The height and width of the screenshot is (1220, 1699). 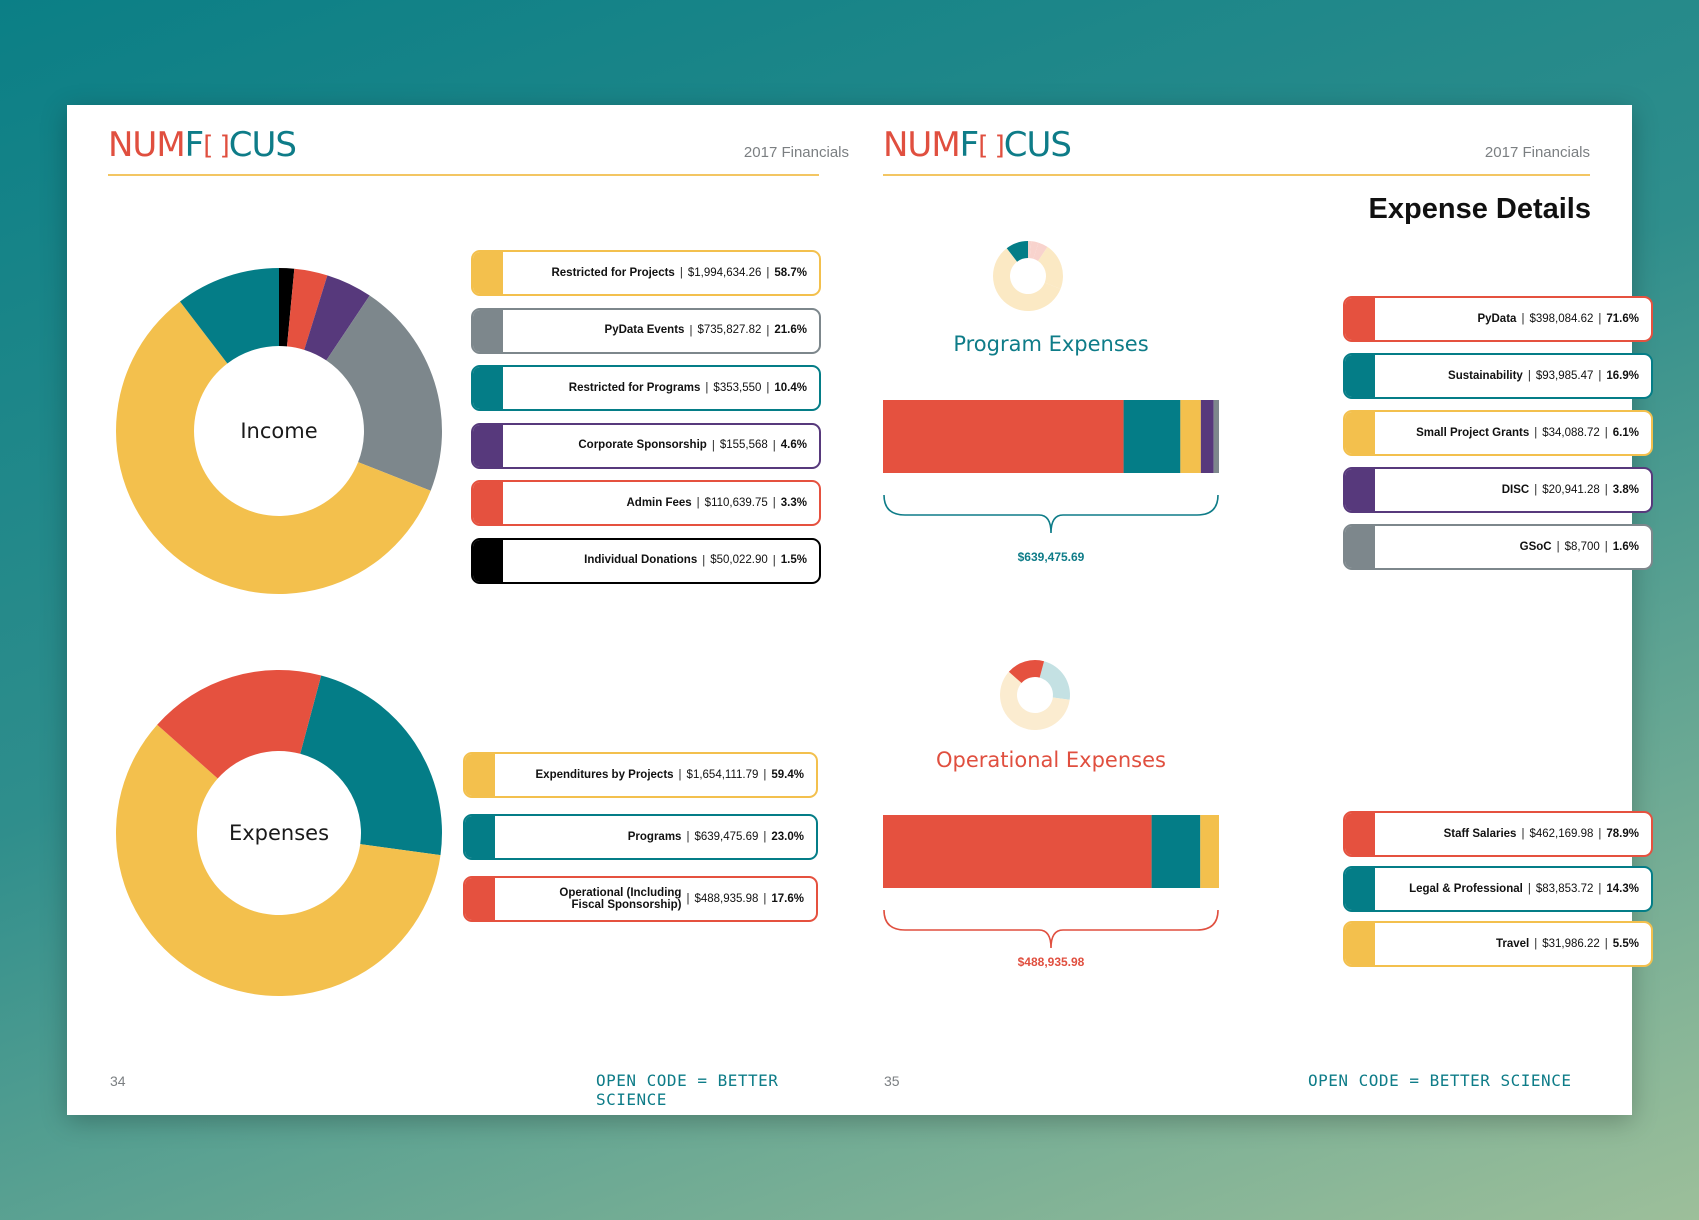 I want to click on legend-item-travel: Travel | $31,986.22 | 5.5%, so click(x=1498, y=944).